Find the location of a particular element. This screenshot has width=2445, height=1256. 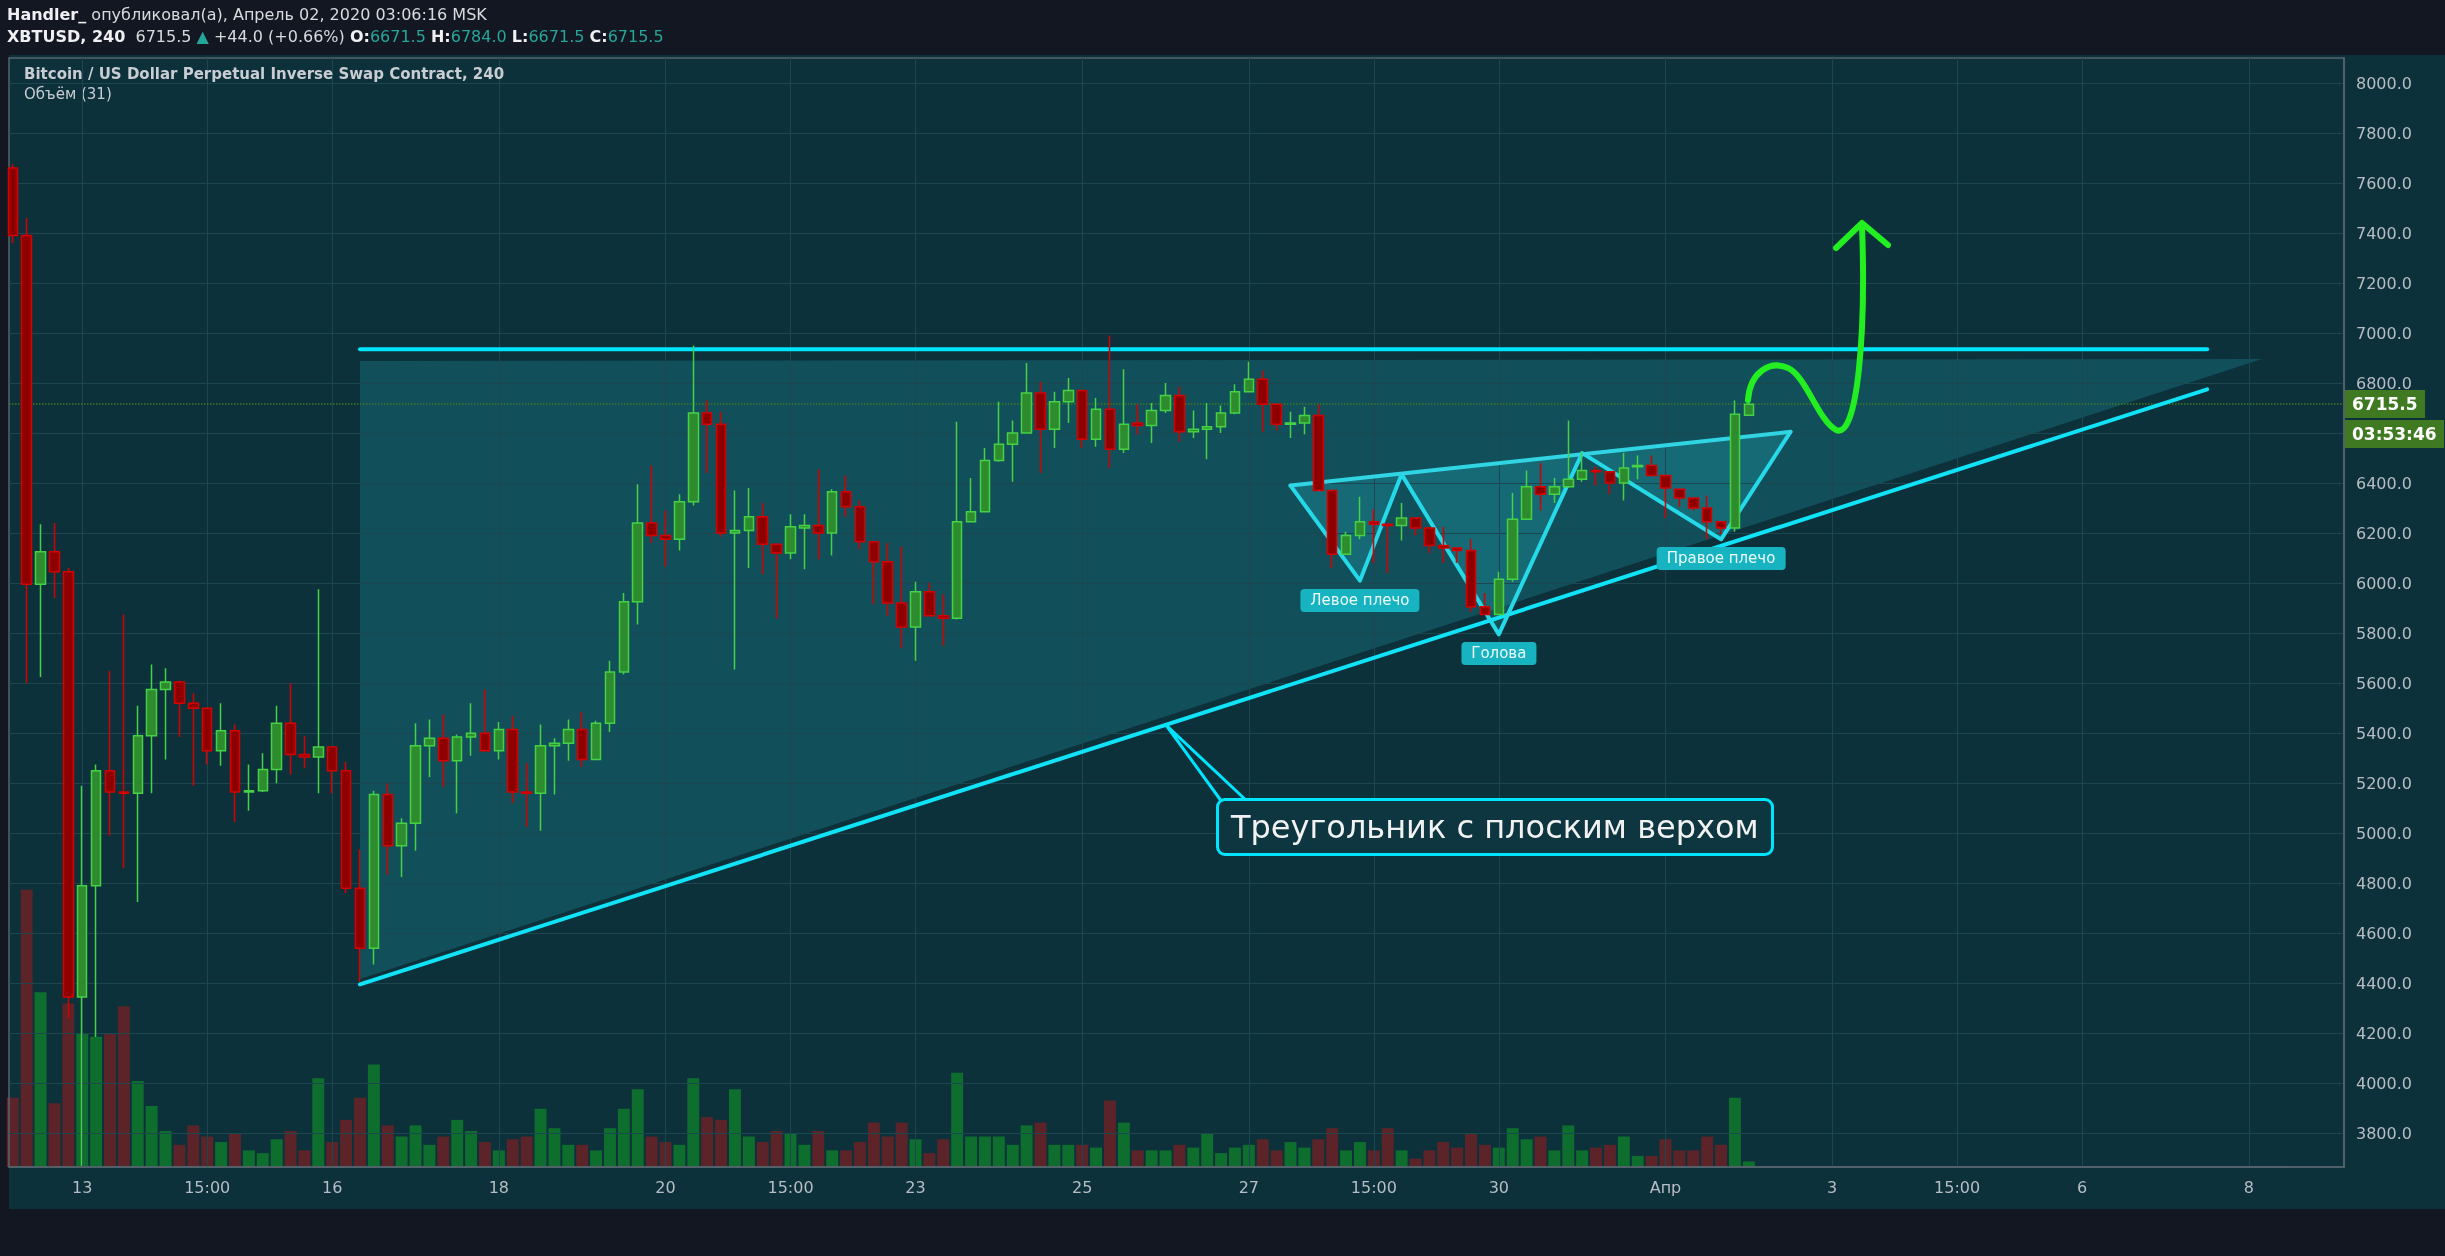

x-tick-label: 23 is located at coordinates (915, 1187).